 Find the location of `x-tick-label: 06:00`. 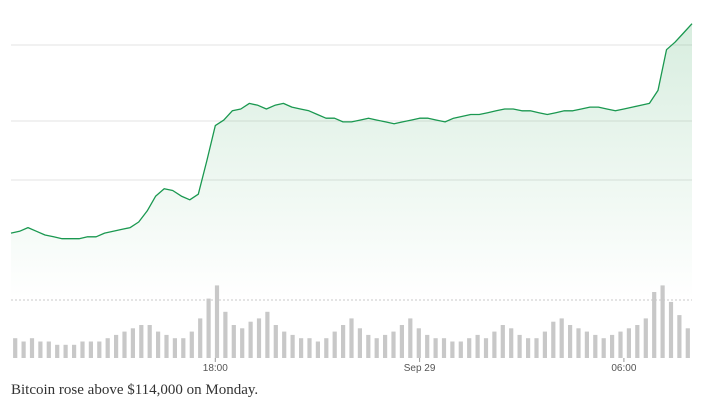

x-tick-label: 06:00 is located at coordinates (623, 368).